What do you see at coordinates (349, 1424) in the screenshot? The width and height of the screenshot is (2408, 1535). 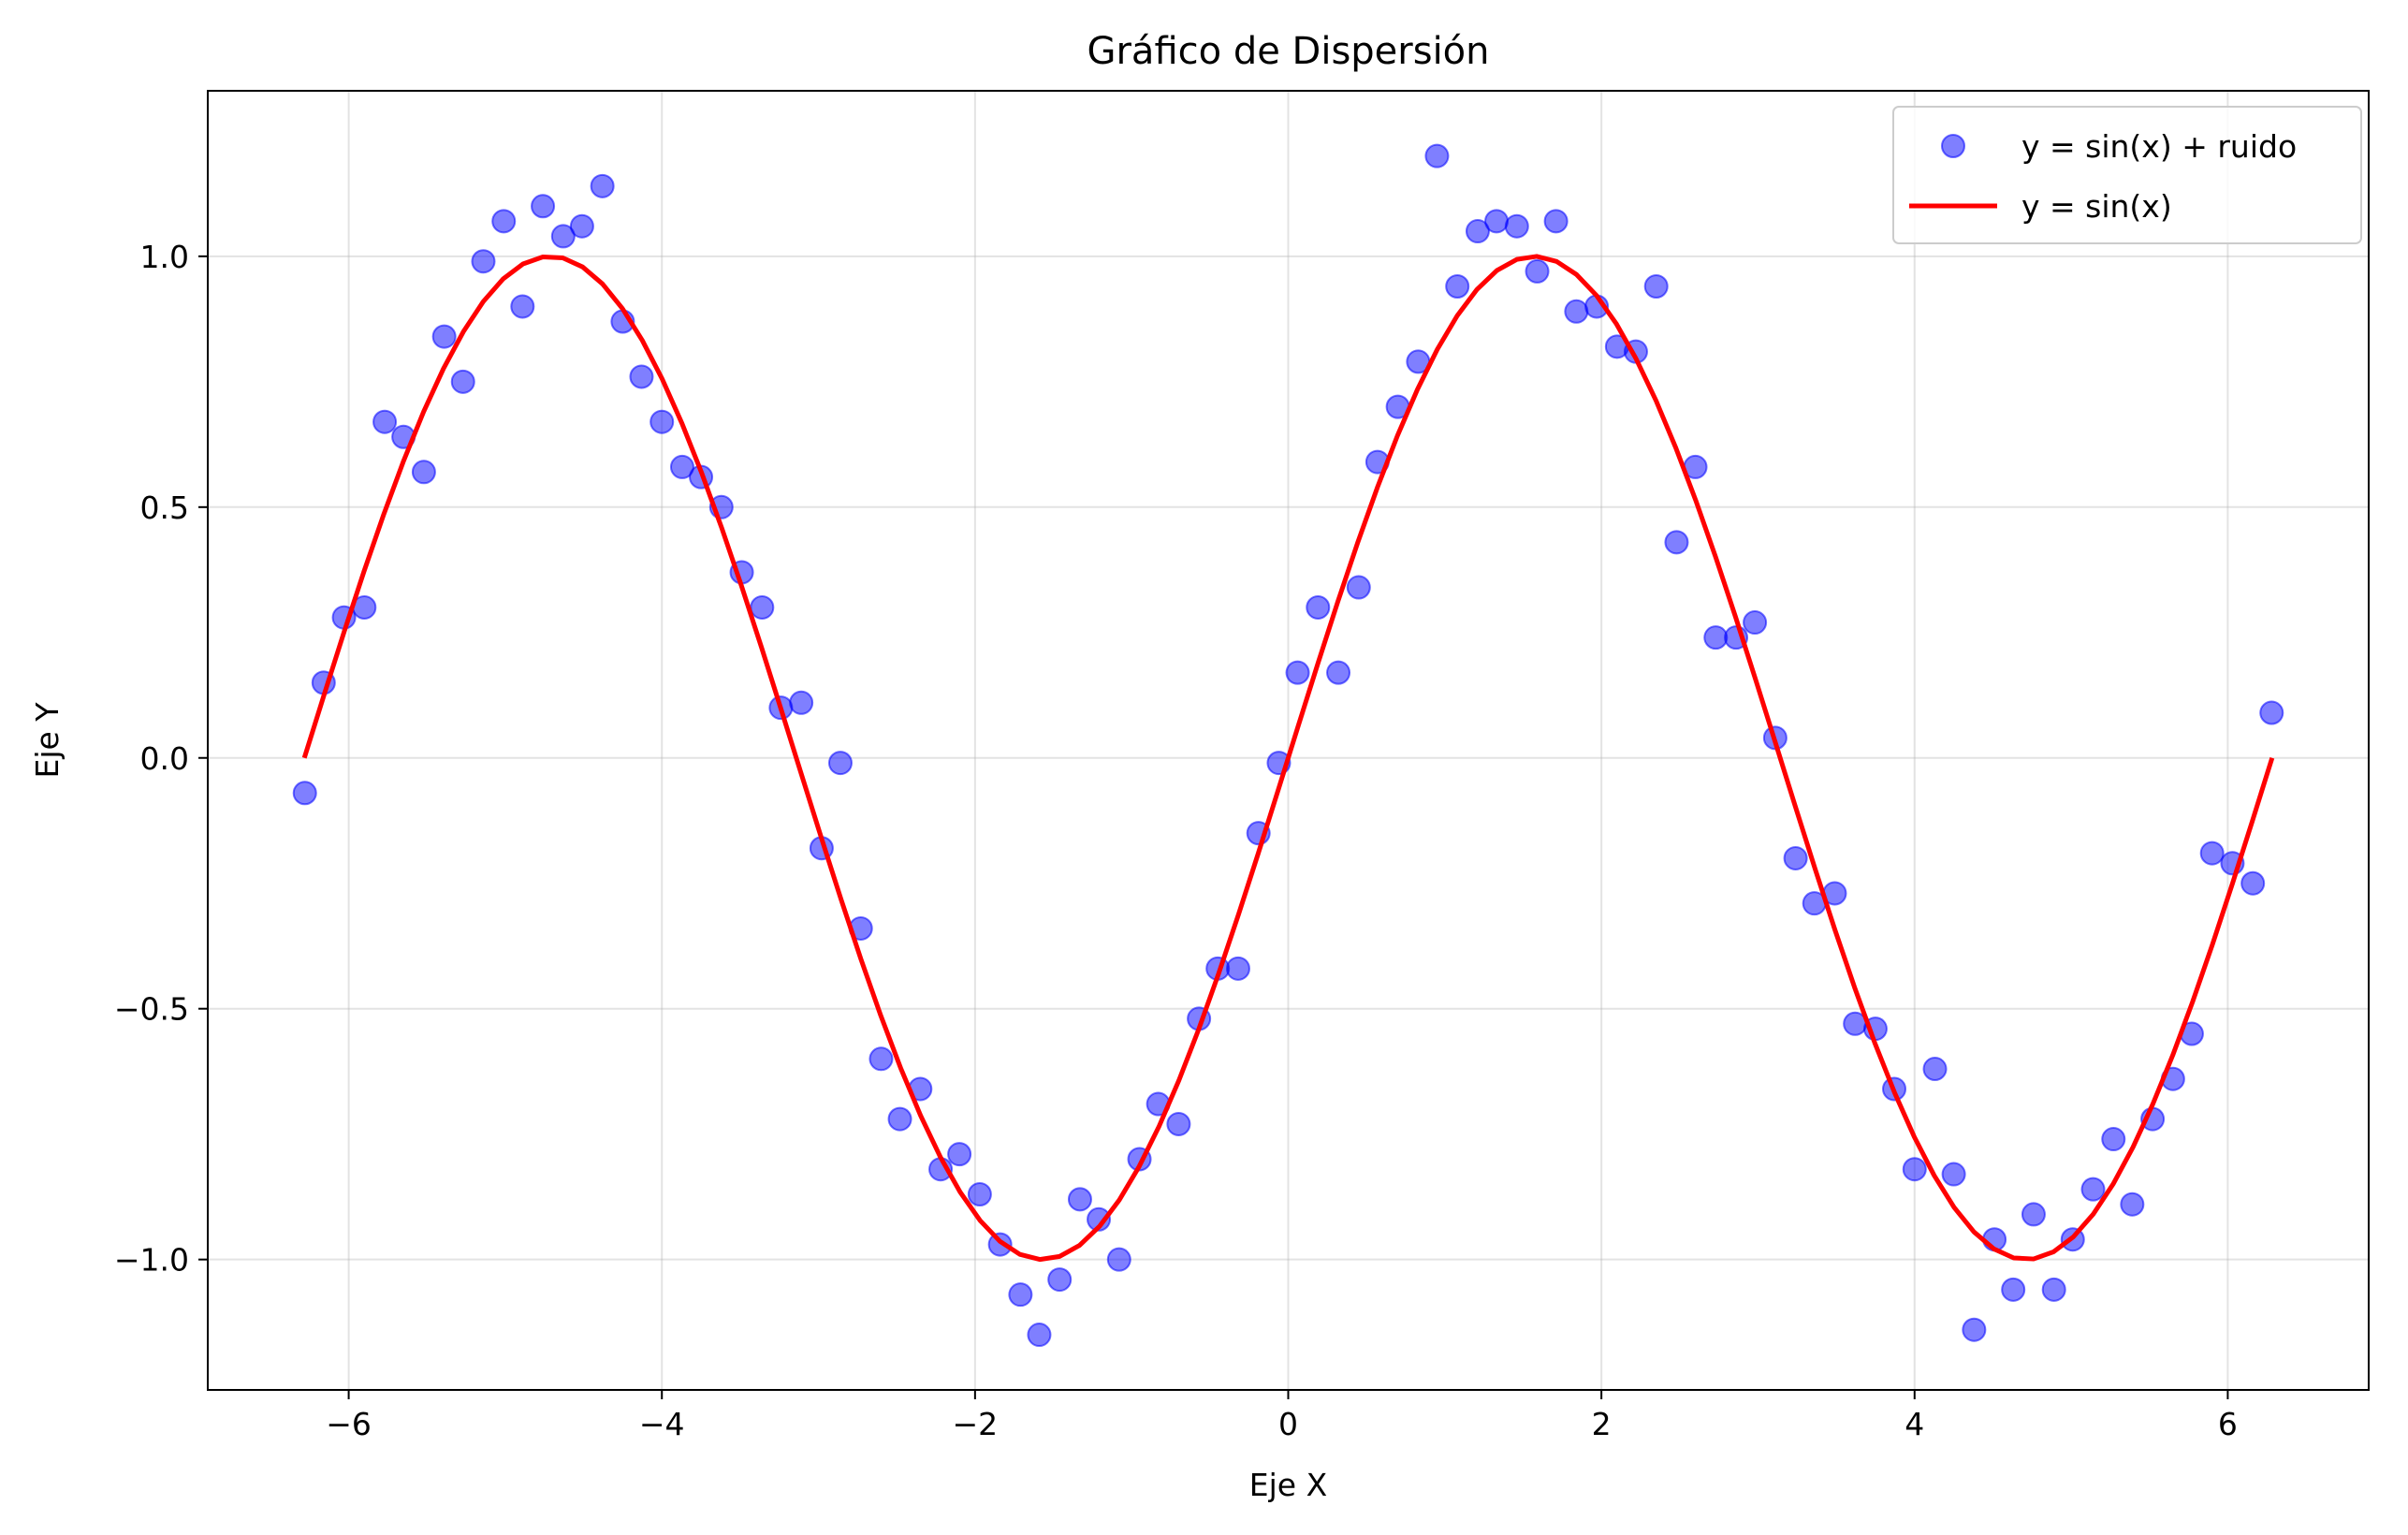 I see `x-tick-label: −6` at bounding box center [349, 1424].